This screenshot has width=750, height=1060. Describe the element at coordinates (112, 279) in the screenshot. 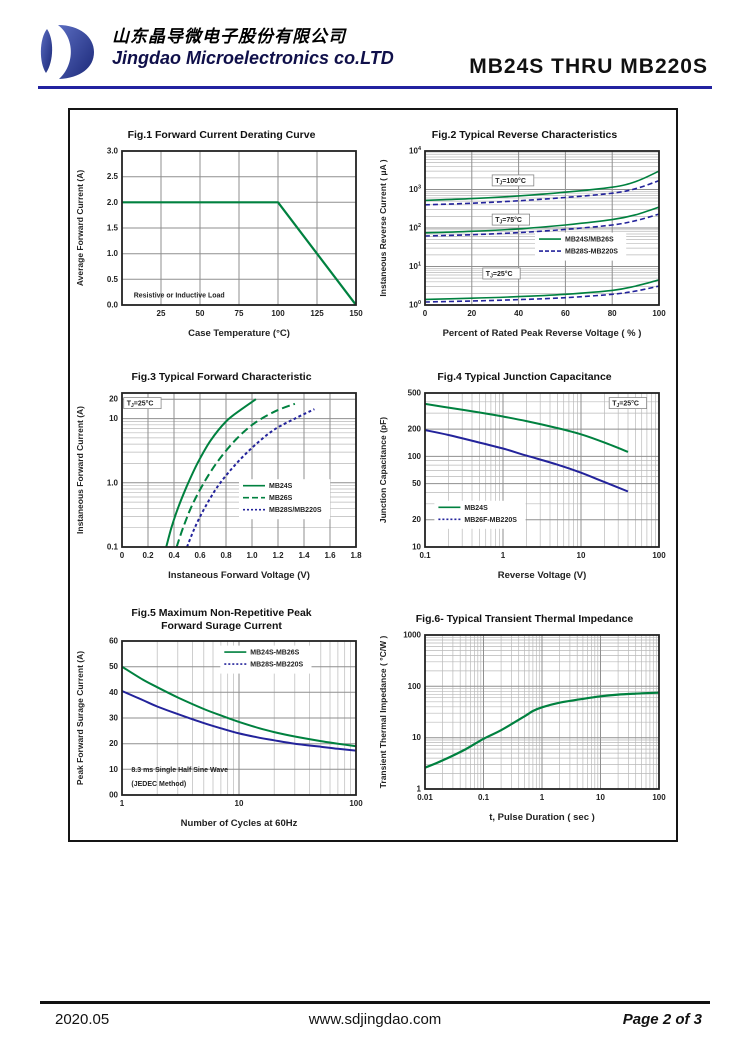

I see `svg-text: 0.5` at that location.